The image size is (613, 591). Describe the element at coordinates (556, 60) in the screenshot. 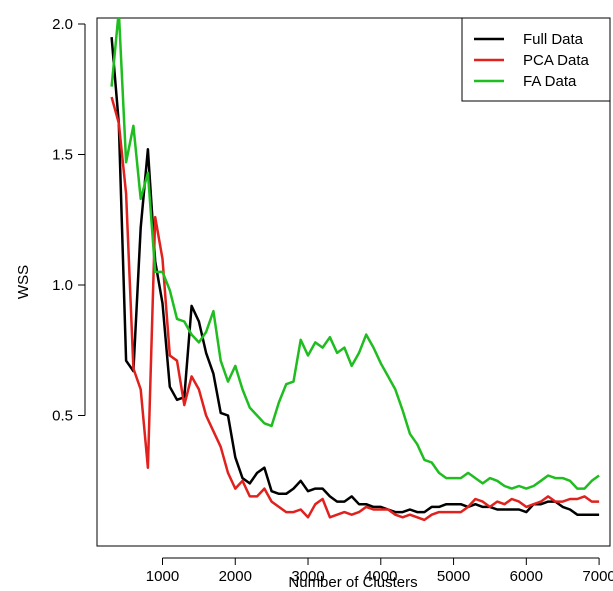

I see `legend-label: PCA Data` at that location.